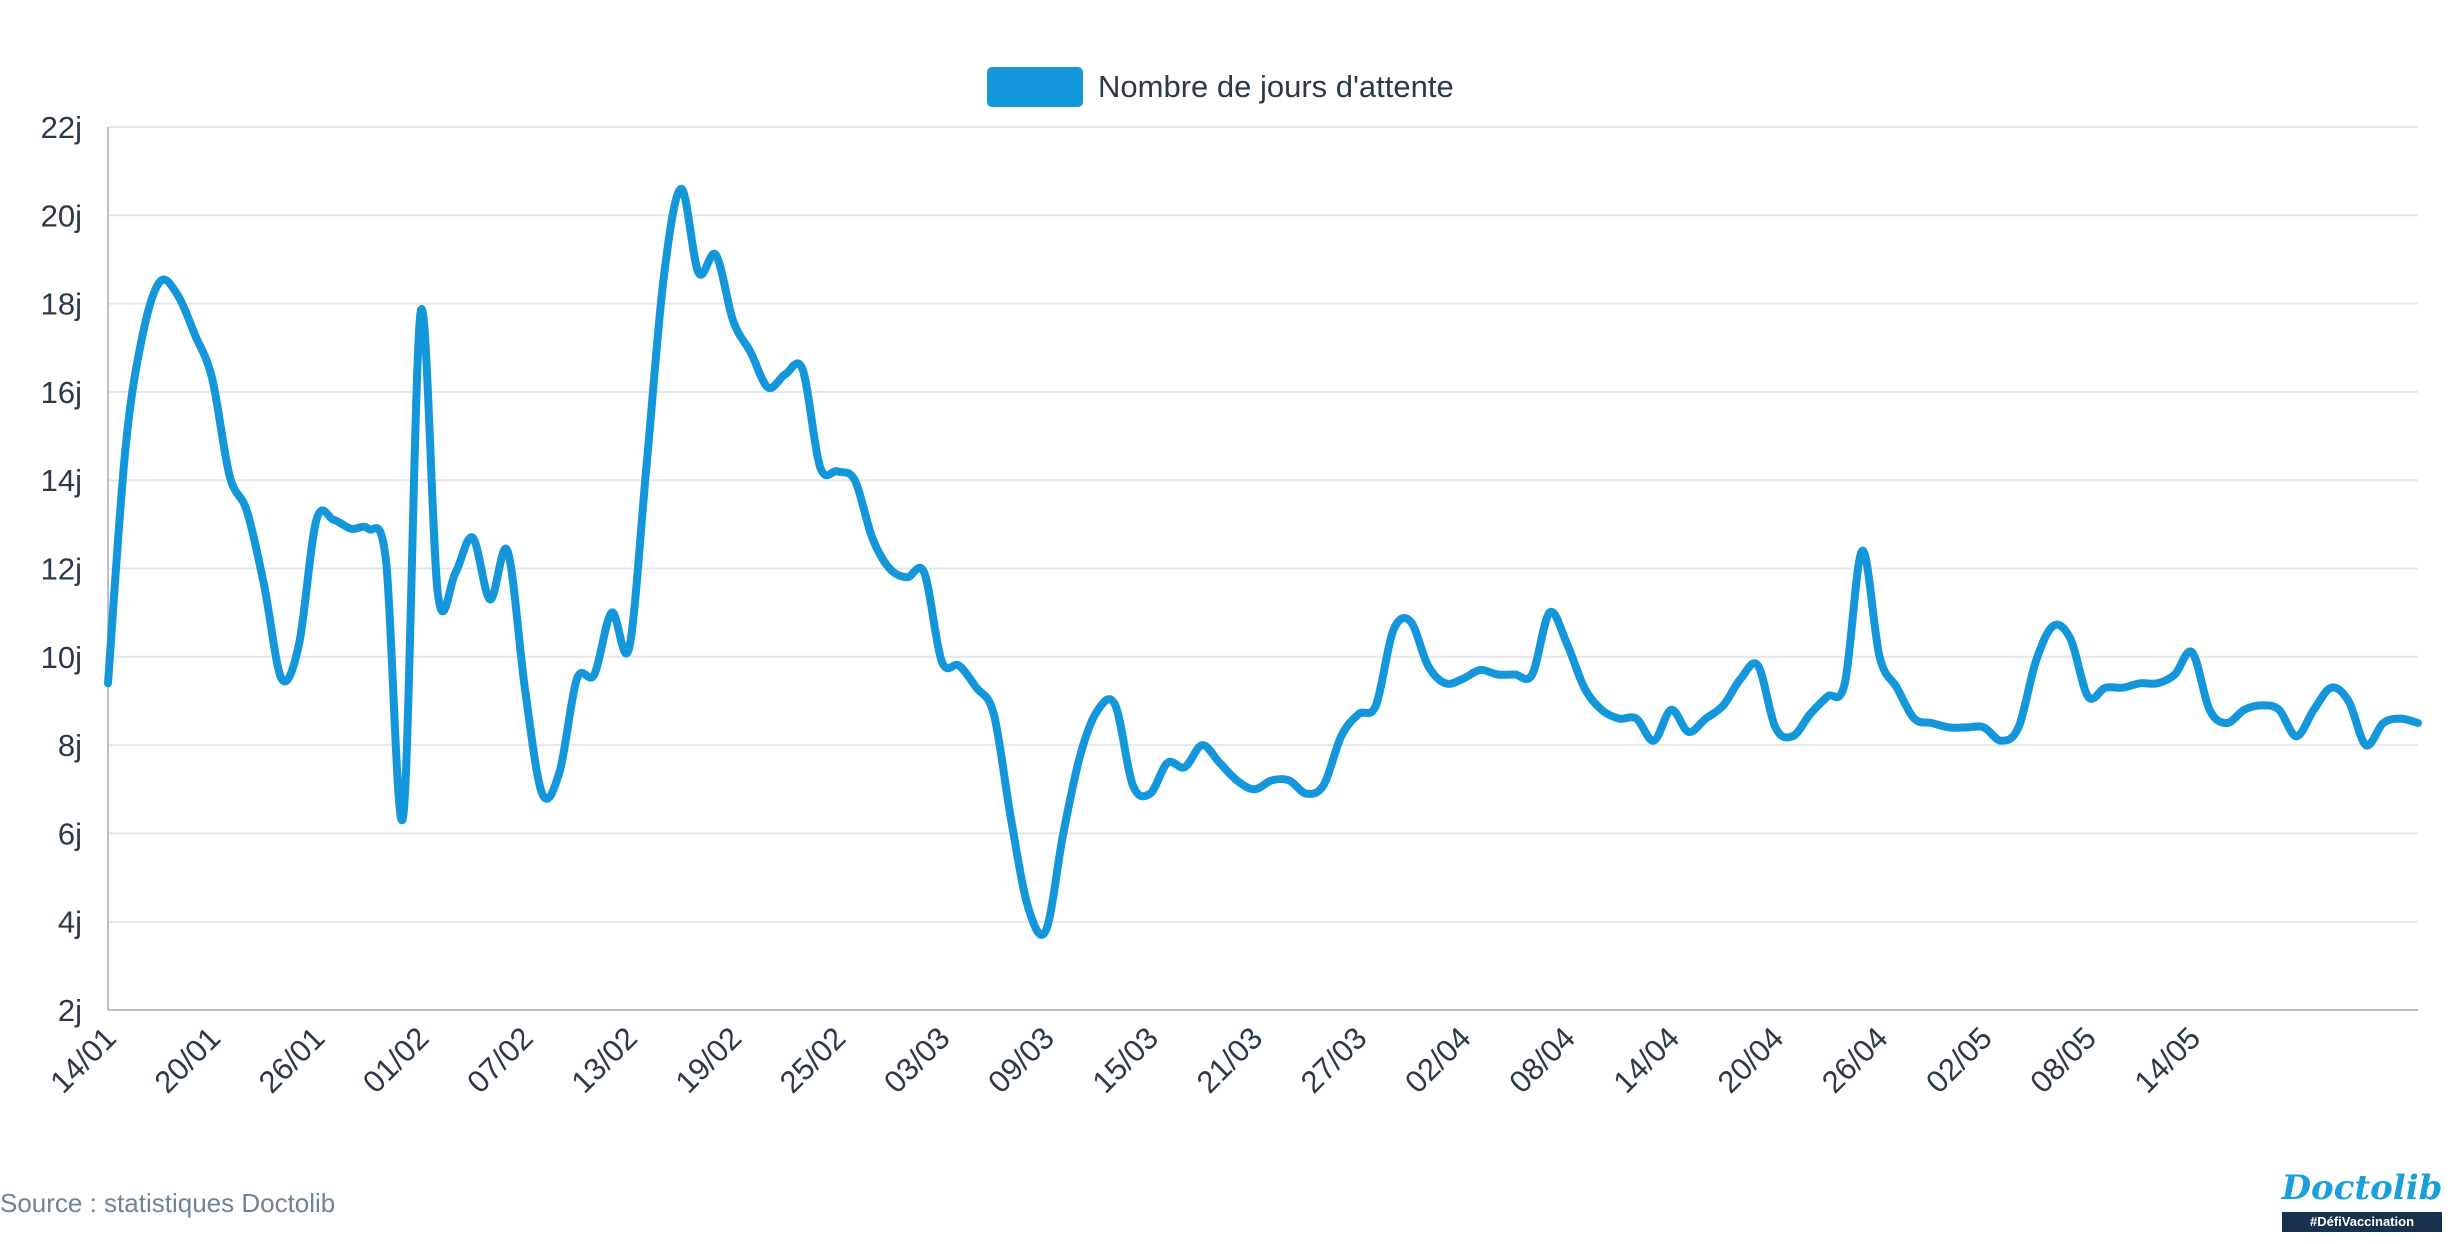 Image resolution: width=2458 pixels, height=1244 pixels. I want to click on x-tick-label: 14/05, so click(2168, 1060).